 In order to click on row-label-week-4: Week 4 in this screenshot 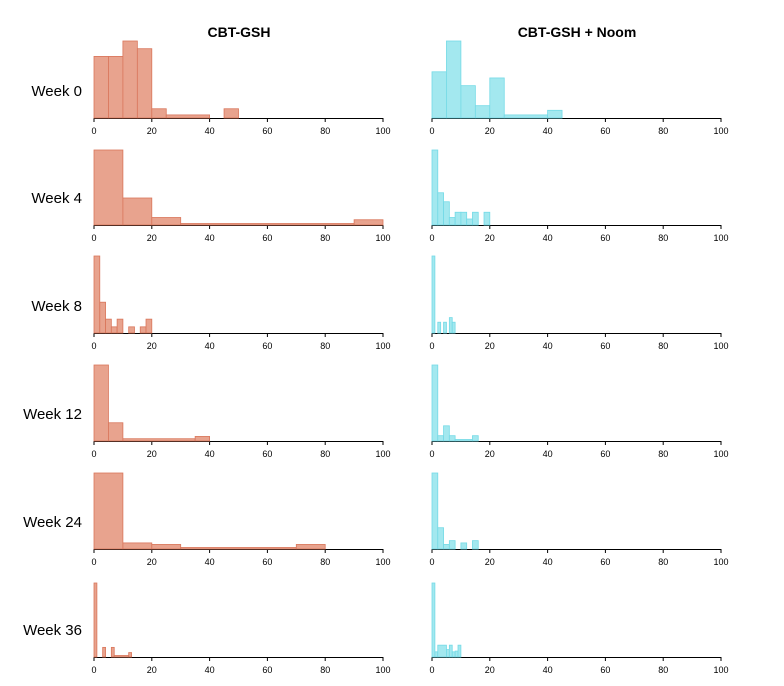, I will do `click(56, 198)`.